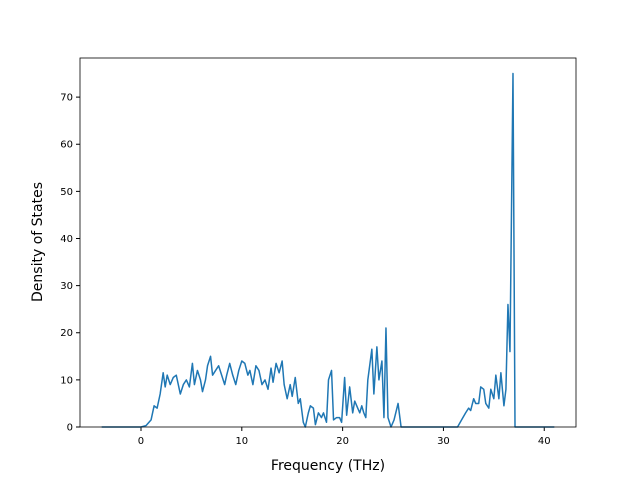  What do you see at coordinates (66, 286) in the screenshot?
I see `y-tick-label: 30` at bounding box center [66, 286].